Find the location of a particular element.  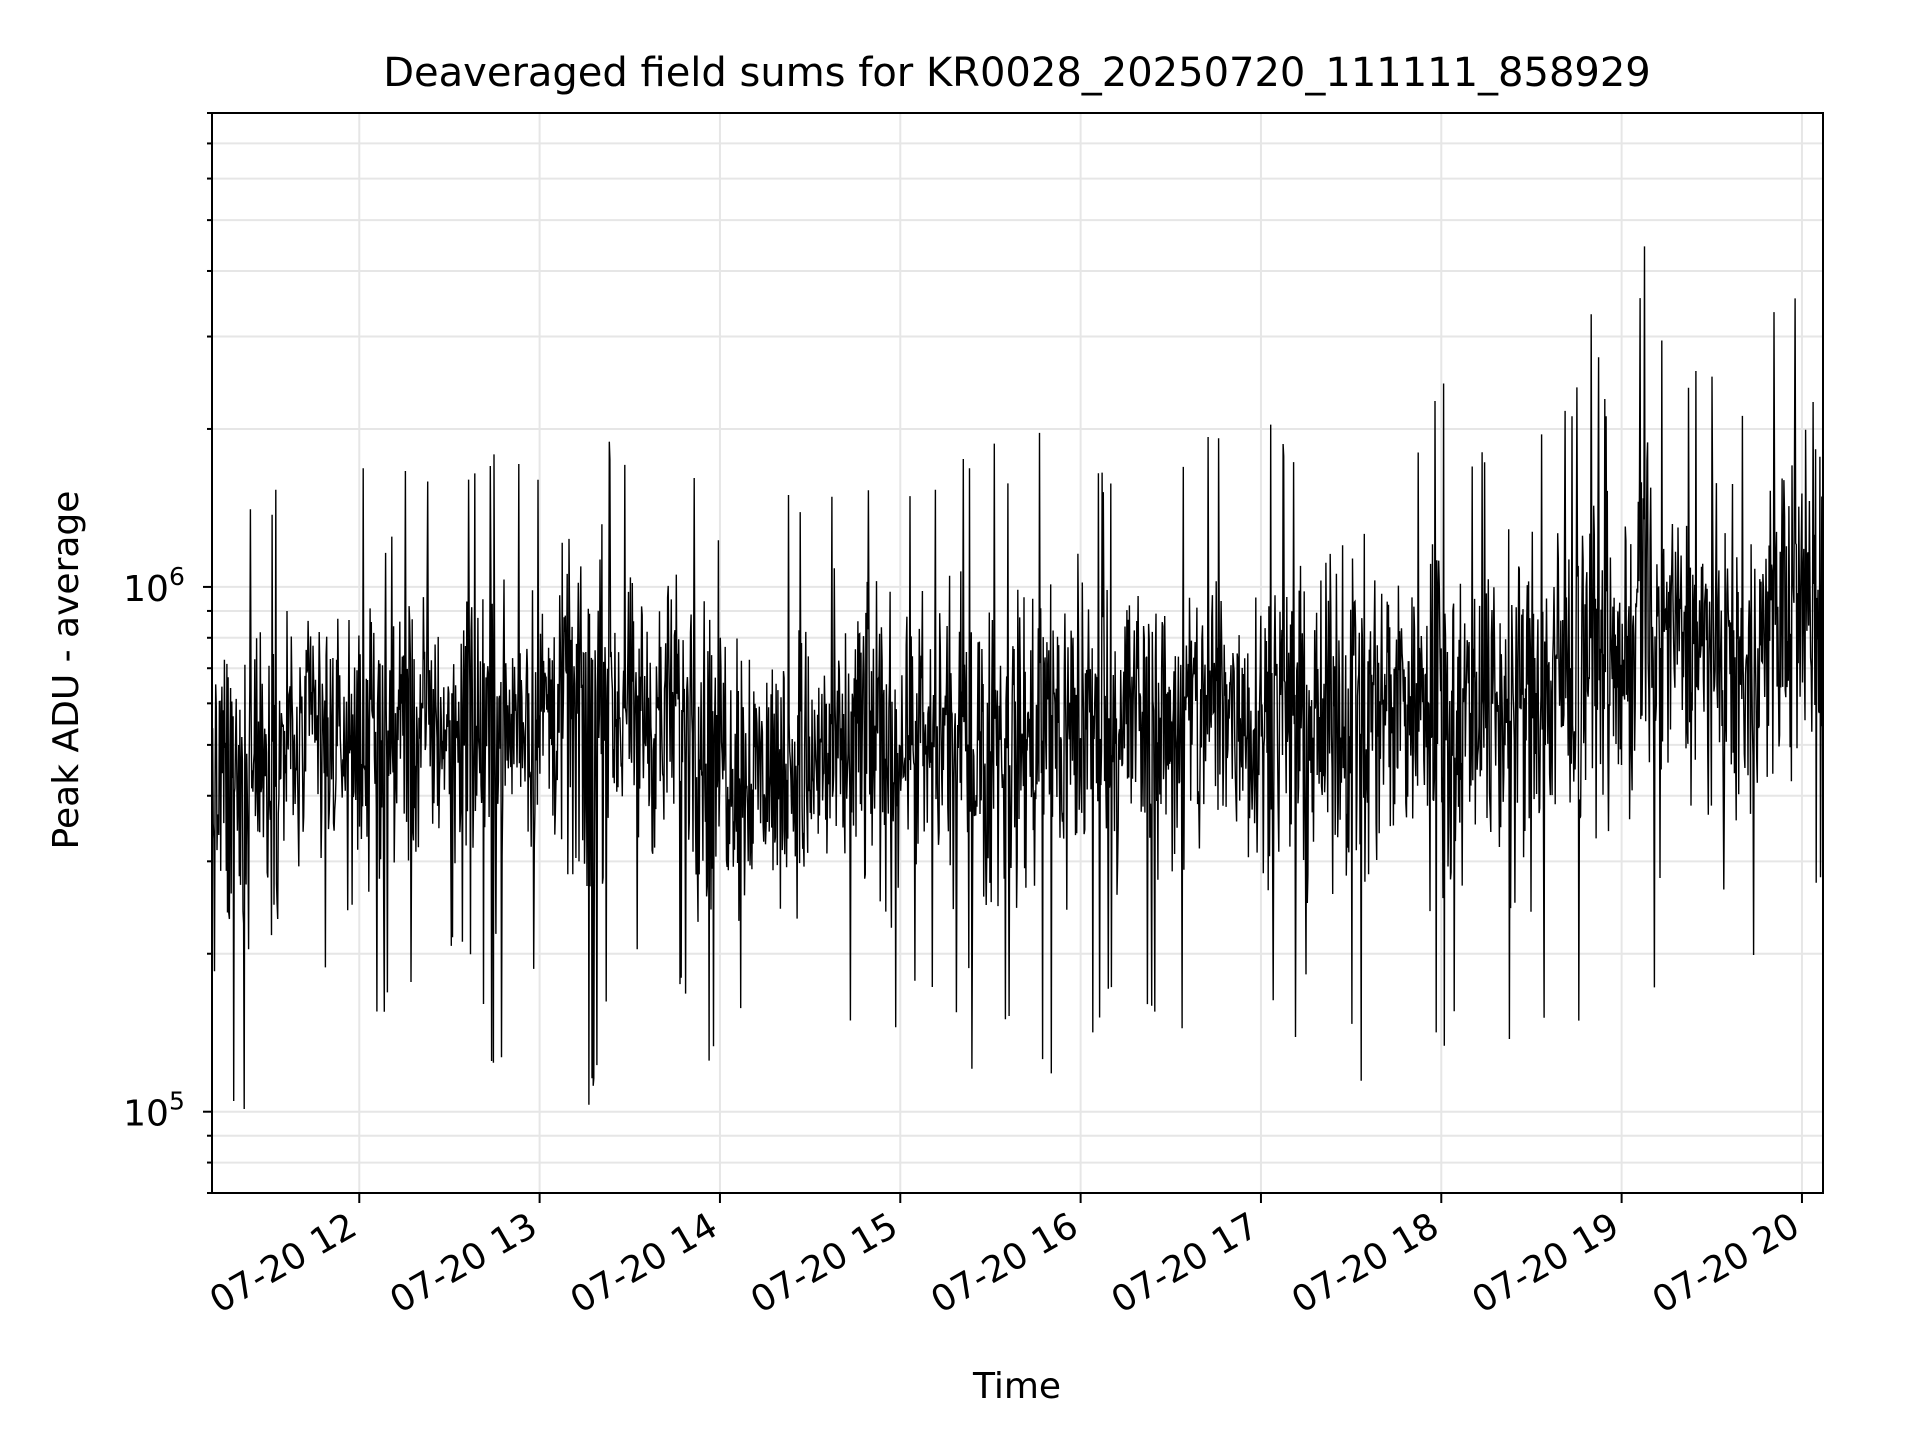

y-tick-label-exponent: 6 is located at coordinates (177, 576).